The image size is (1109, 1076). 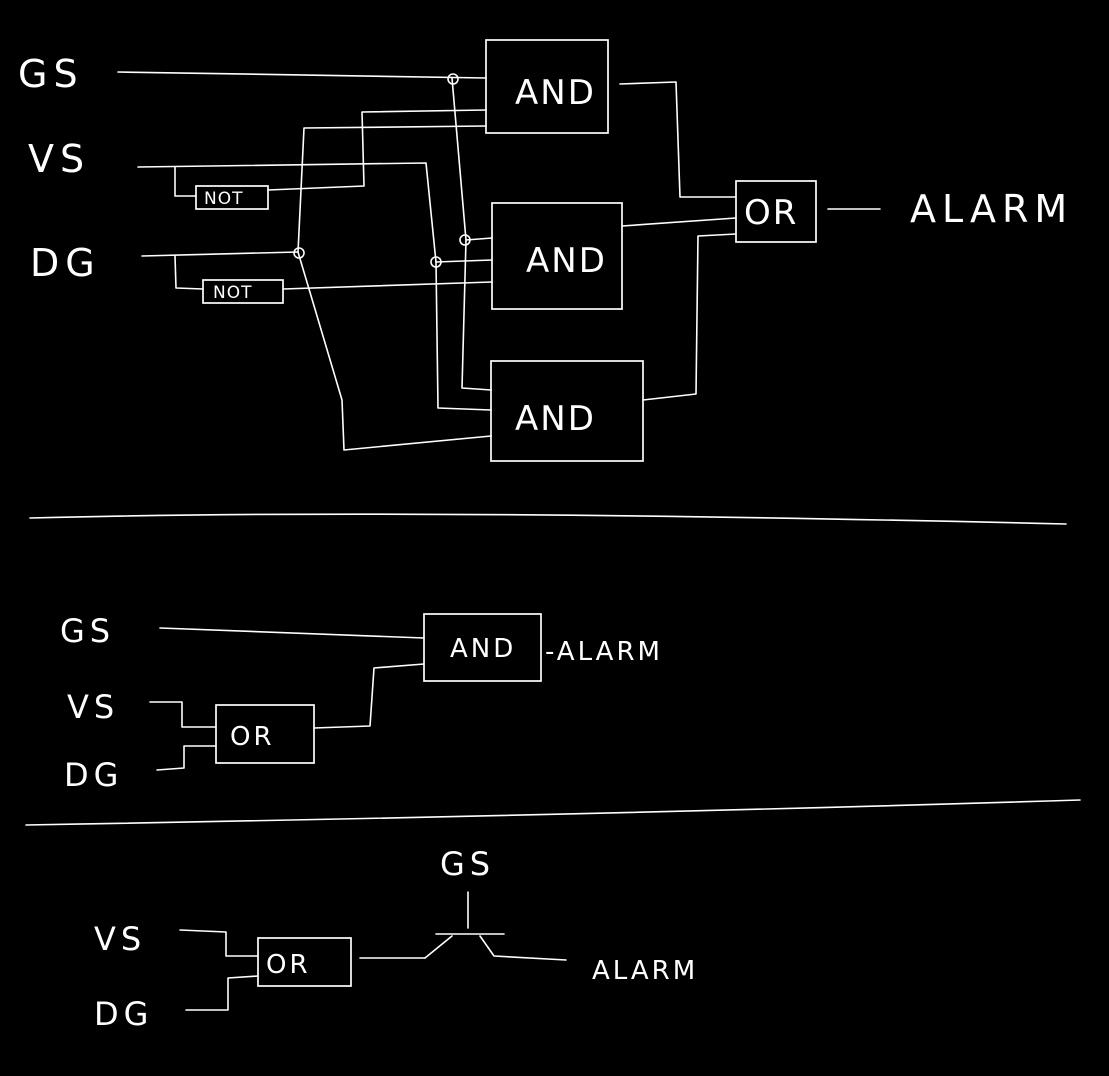 I want to click on d2-and-gate, so click(x=482, y=647).